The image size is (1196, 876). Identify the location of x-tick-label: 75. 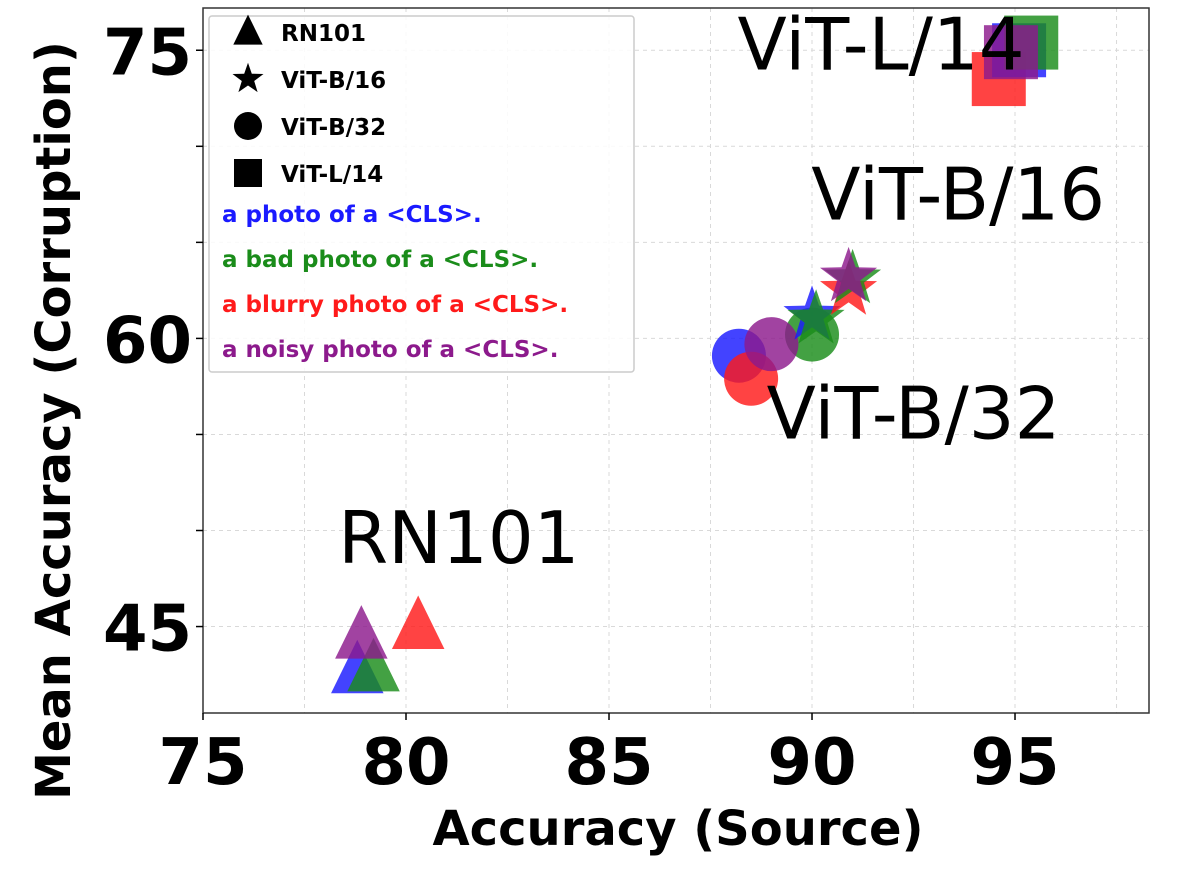
(202, 763).